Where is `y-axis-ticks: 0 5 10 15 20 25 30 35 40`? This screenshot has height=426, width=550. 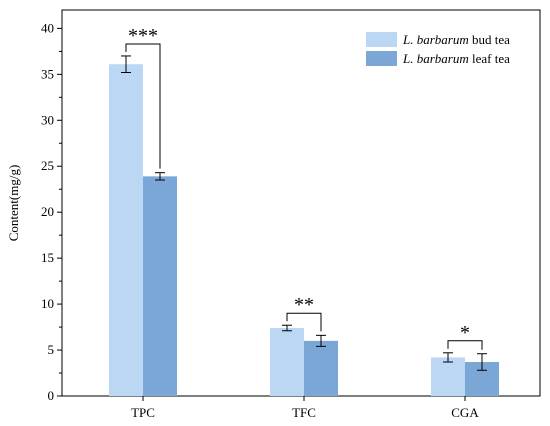 y-axis-ticks: 0 5 10 15 20 25 30 35 40 is located at coordinates (51, 211).